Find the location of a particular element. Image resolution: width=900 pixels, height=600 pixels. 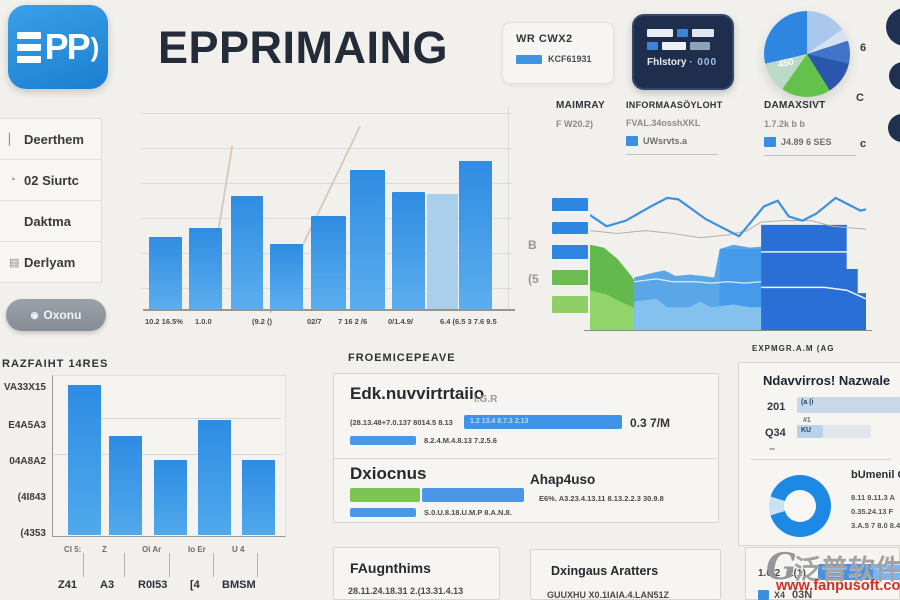

bar-segment is located at coordinates (886, 572).